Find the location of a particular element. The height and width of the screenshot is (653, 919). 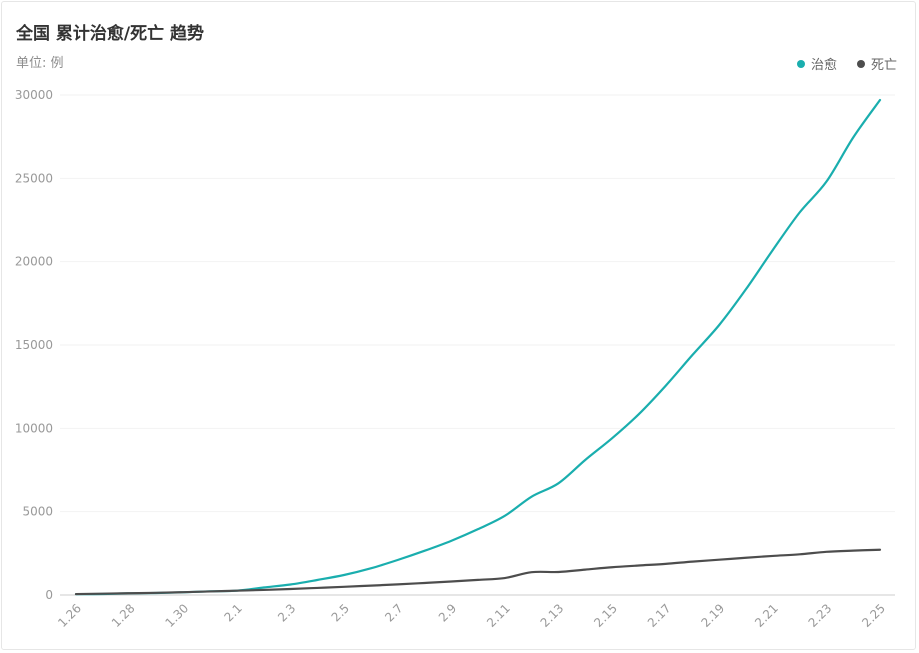

legend-item-cured: 治愈 is located at coordinates (816, 63).